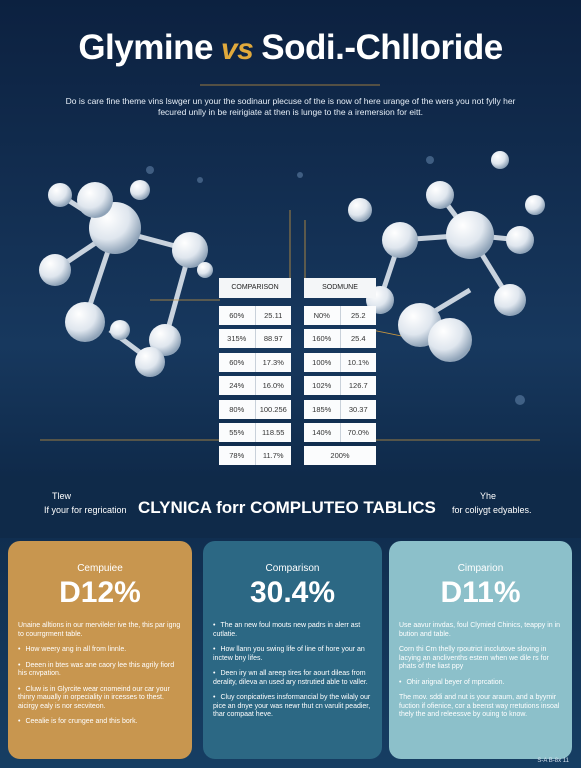 The width and height of the screenshot is (581, 768). What do you see at coordinates (273, 456) in the screenshot?
I see `table-cell: 11.7%` at bounding box center [273, 456].